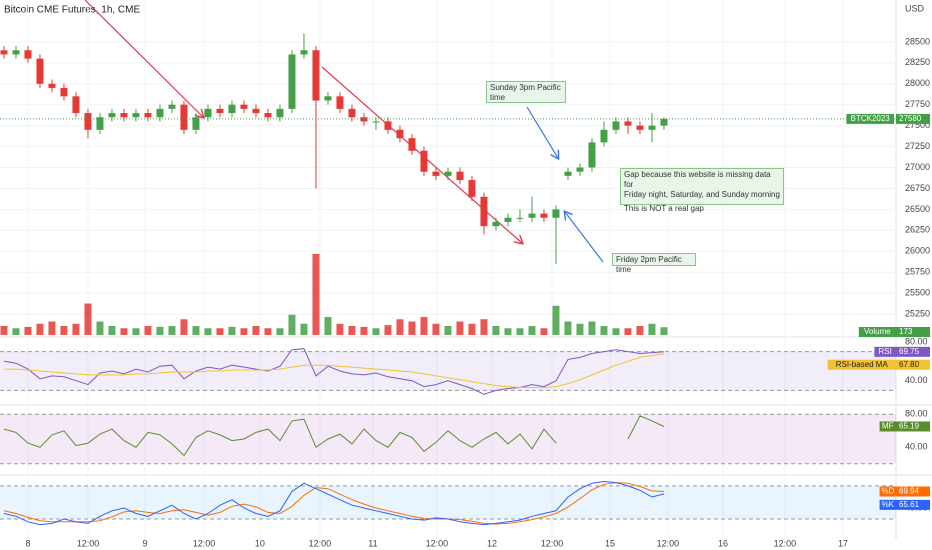  What do you see at coordinates (917, 104) in the screenshot?
I see `y-tick-label: 27750` at bounding box center [917, 104].